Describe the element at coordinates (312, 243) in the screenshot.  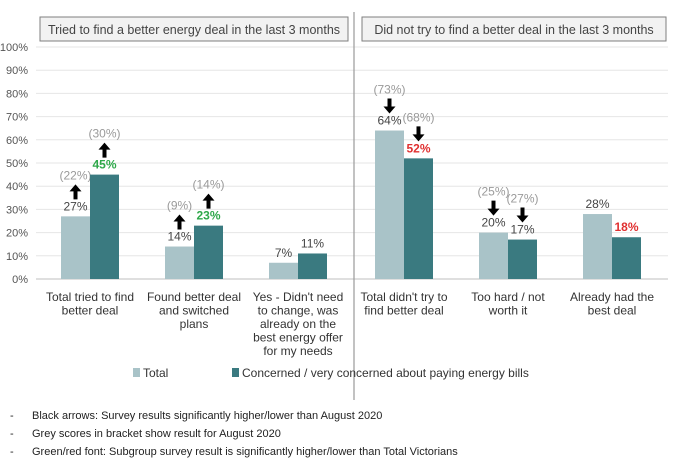
I see `data-label: 11%` at that location.